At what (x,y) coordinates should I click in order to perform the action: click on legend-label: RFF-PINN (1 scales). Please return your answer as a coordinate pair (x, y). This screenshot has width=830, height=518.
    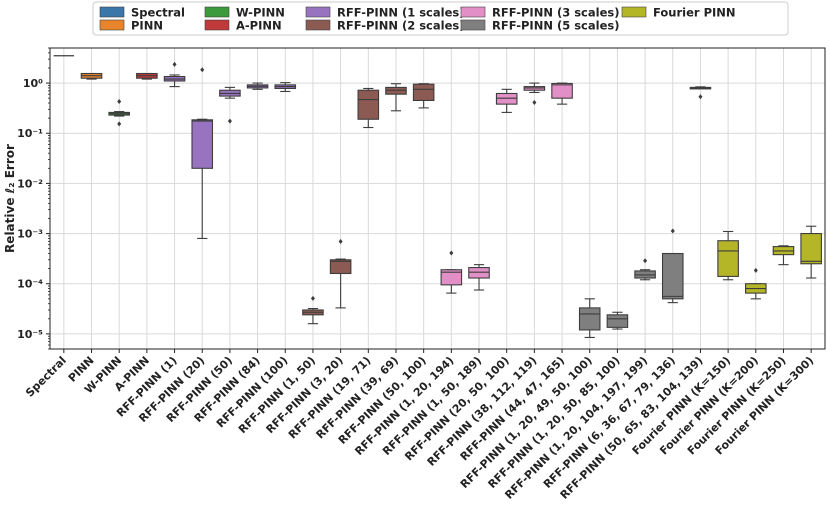
    Looking at the image, I should click on (400, 13).